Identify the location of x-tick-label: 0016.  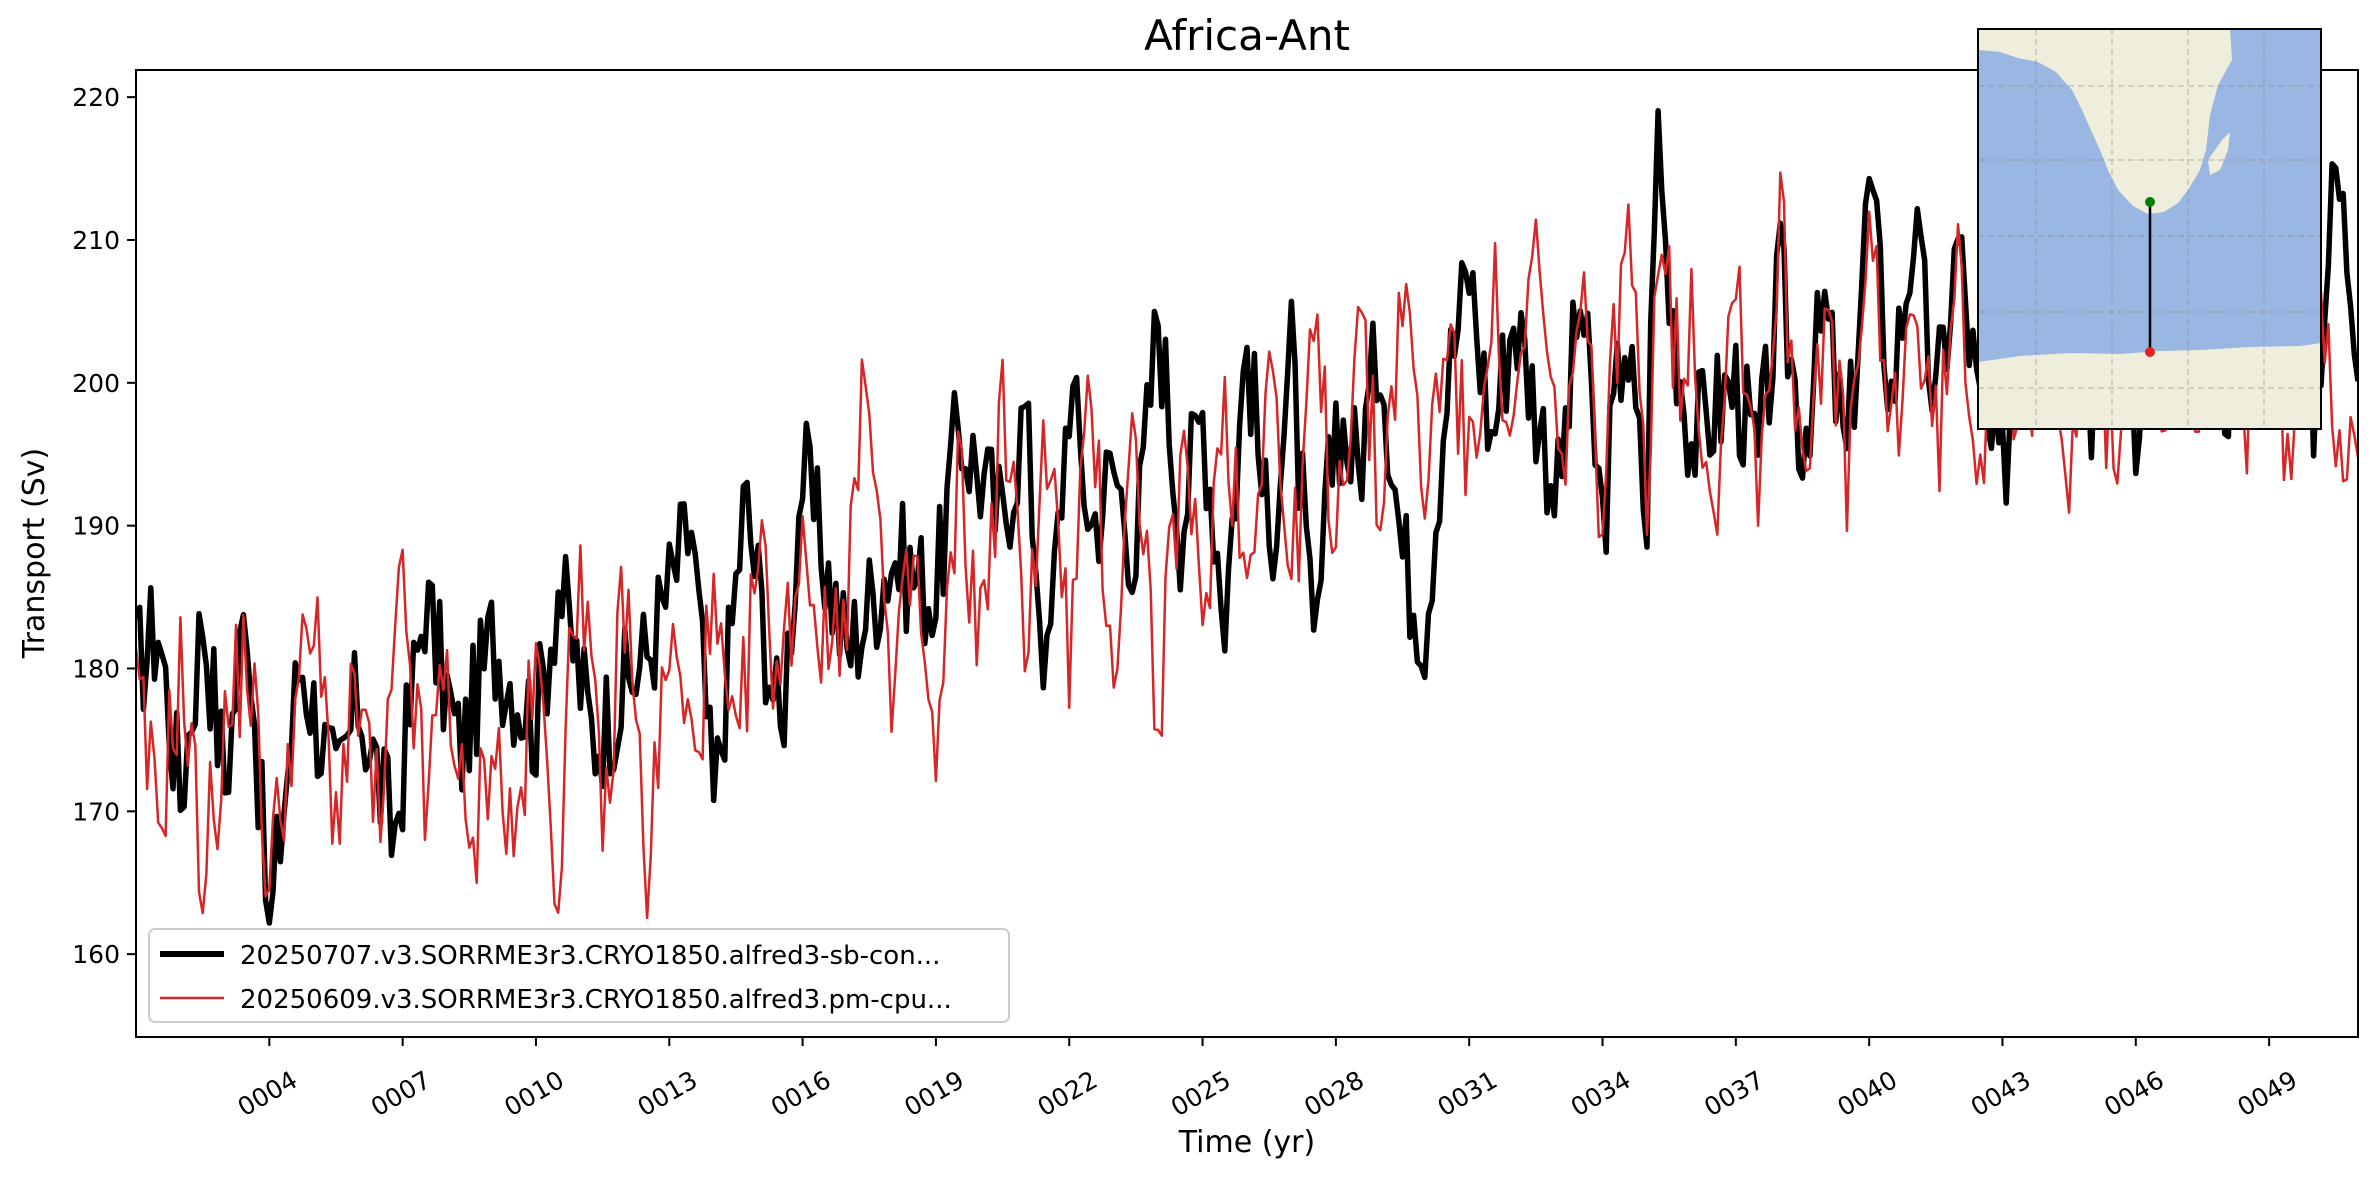
(801, 1093).